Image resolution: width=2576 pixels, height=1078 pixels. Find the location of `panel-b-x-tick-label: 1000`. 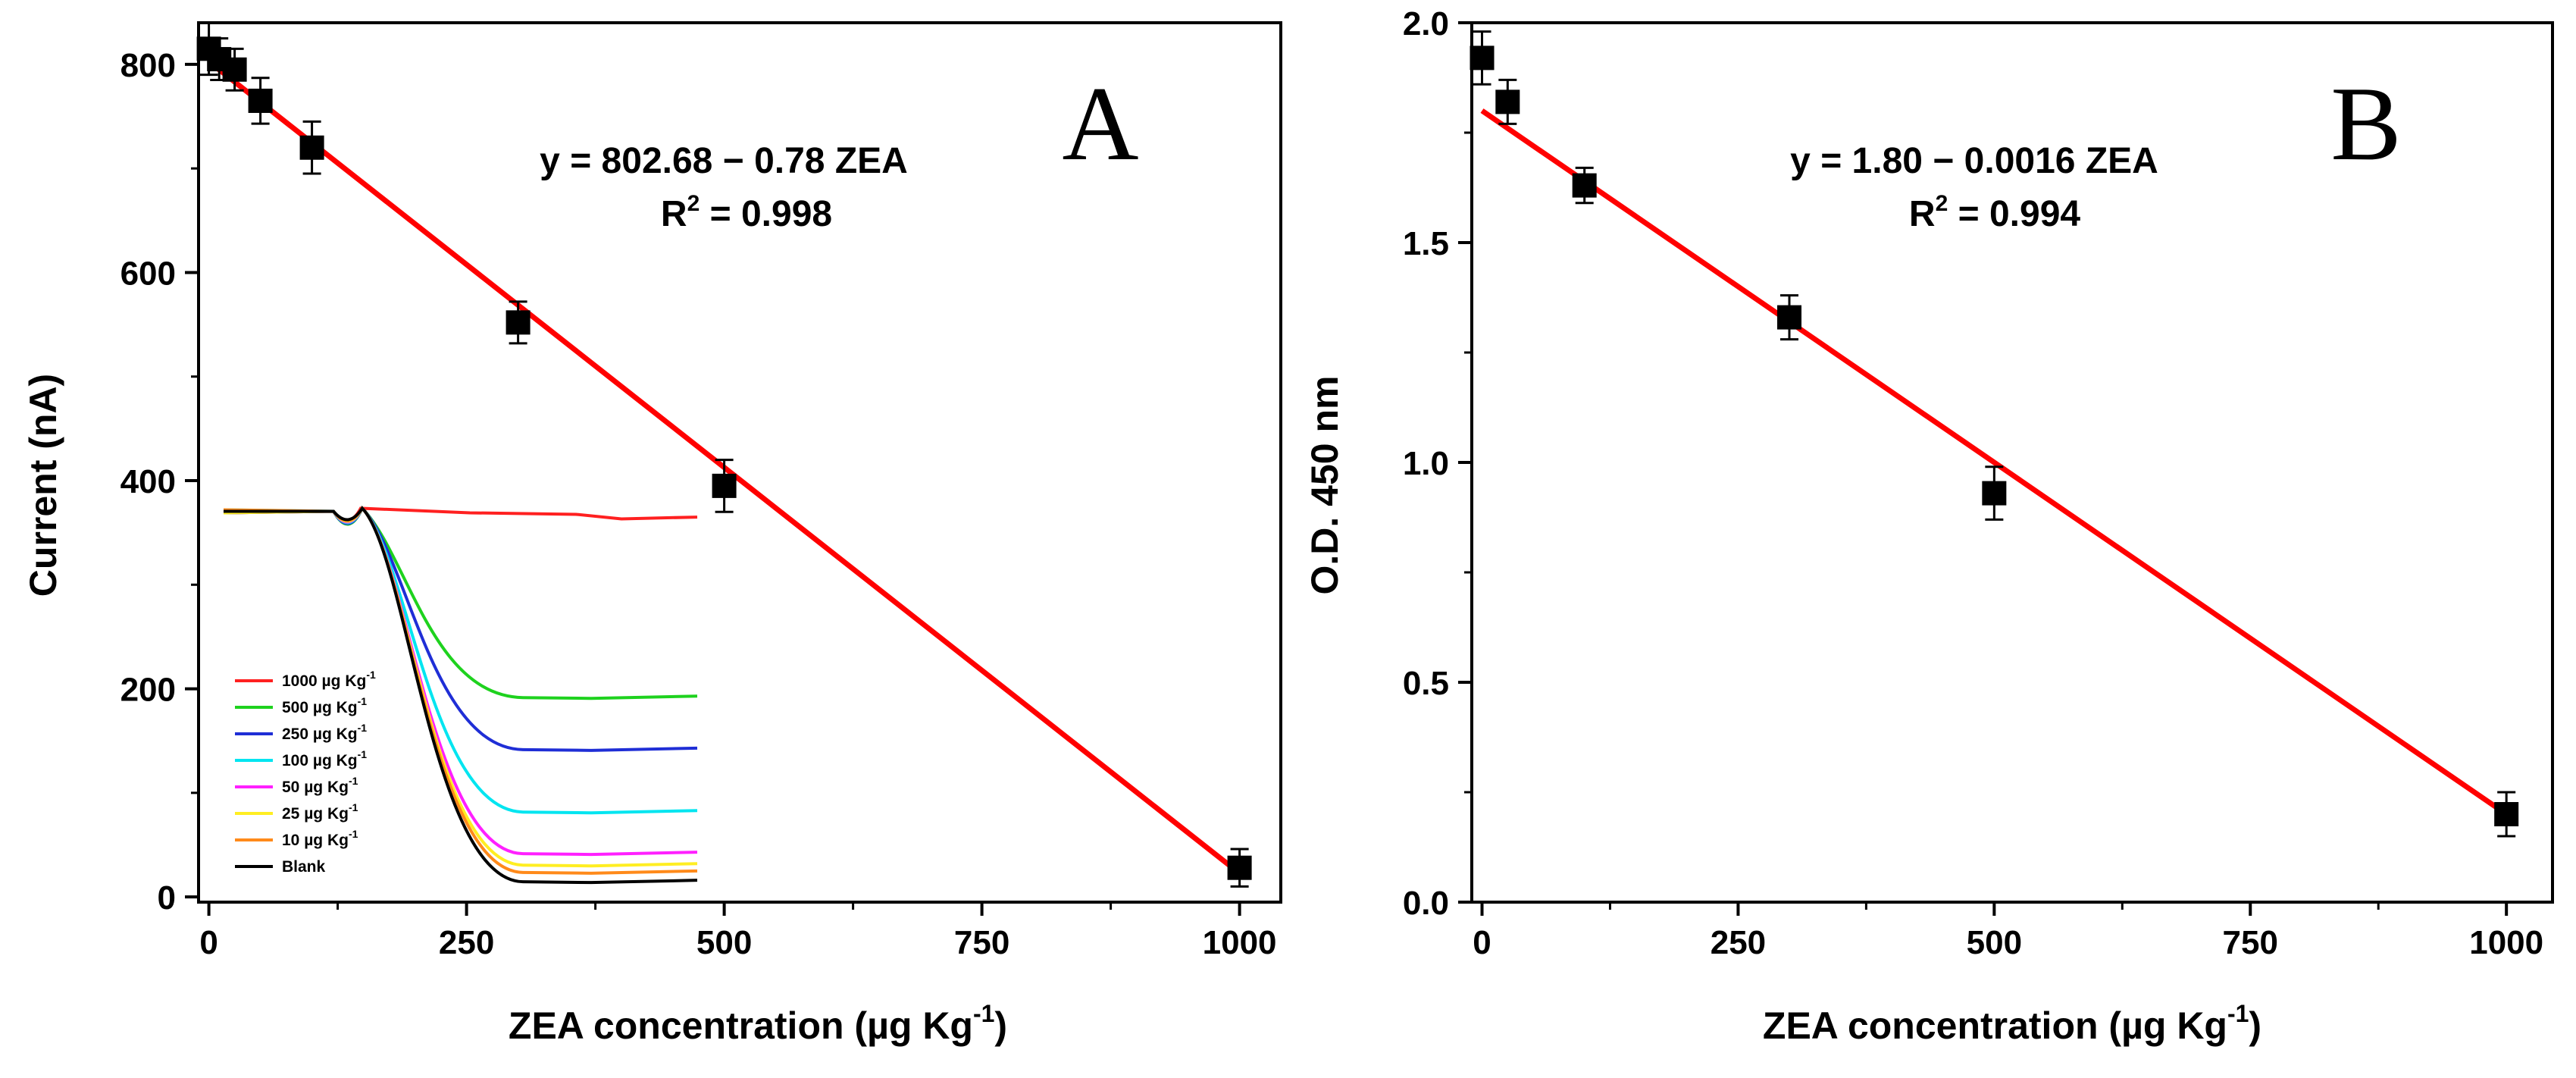

panel-b-x-tick-label: 1000 is located at coordinates (2506, 942).